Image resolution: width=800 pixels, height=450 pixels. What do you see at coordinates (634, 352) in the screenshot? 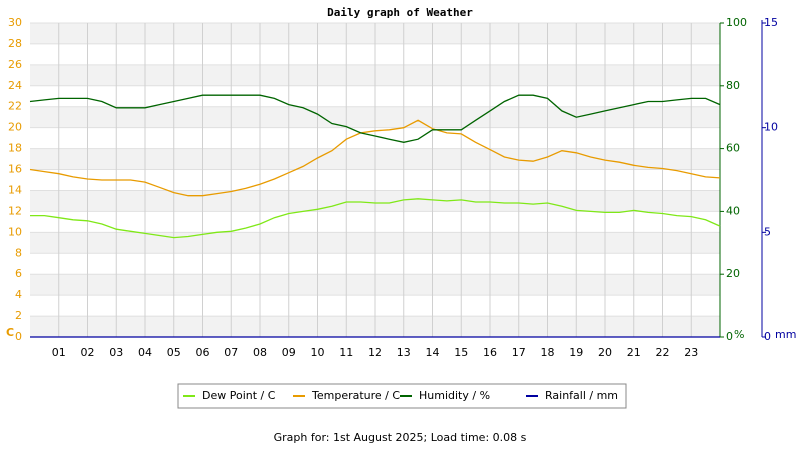
I see `x-tick-label: 21` at bounding box center [634, 352].